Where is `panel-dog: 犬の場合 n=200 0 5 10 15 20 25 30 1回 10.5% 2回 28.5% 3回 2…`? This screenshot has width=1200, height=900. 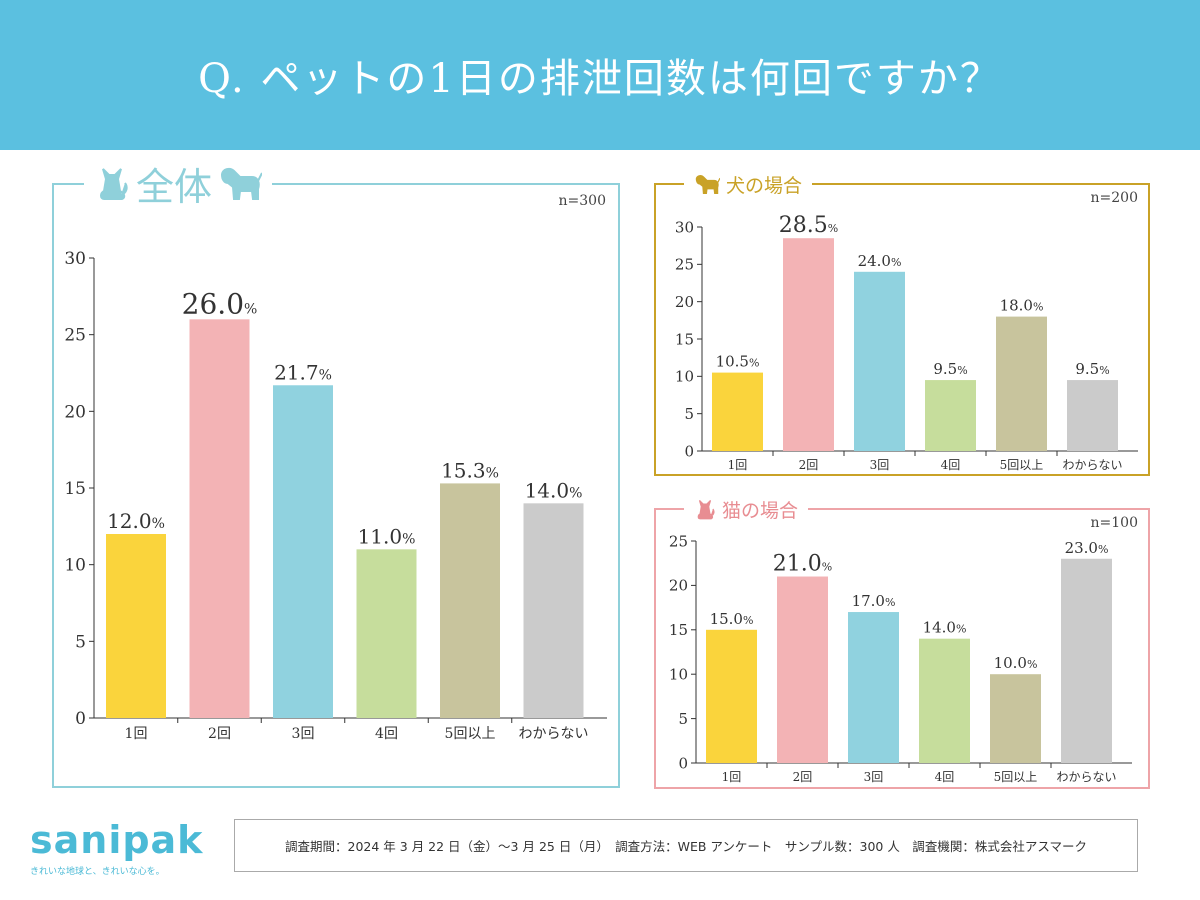 panel-dog: 犬の場合 n=200 0 5 10 15 20 25 30 1回 10.5% 2回 28.5% 3回 2… is located at coordinates (902, 323).